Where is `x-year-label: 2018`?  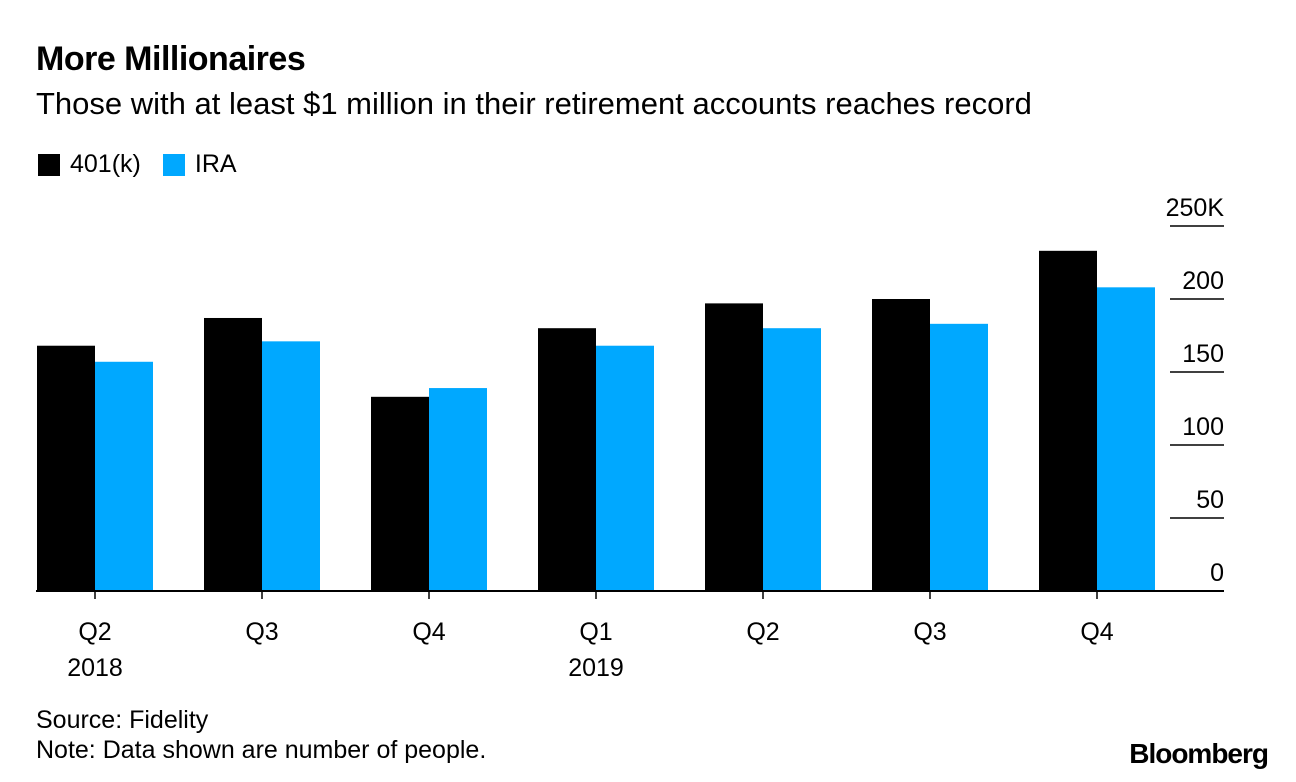 x-year-label: 2018 is located at coordinates (95, 668).